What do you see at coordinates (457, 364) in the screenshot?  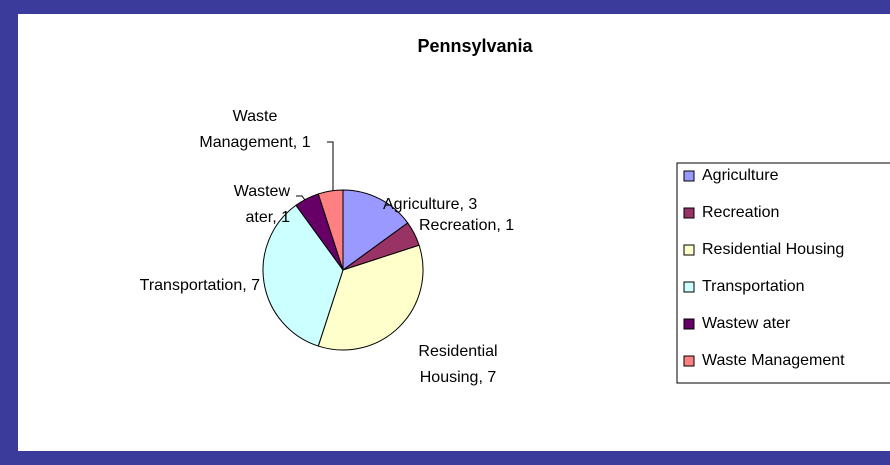 I see `data-label: Residential Housing, 7` at bounding box center [457, 364].